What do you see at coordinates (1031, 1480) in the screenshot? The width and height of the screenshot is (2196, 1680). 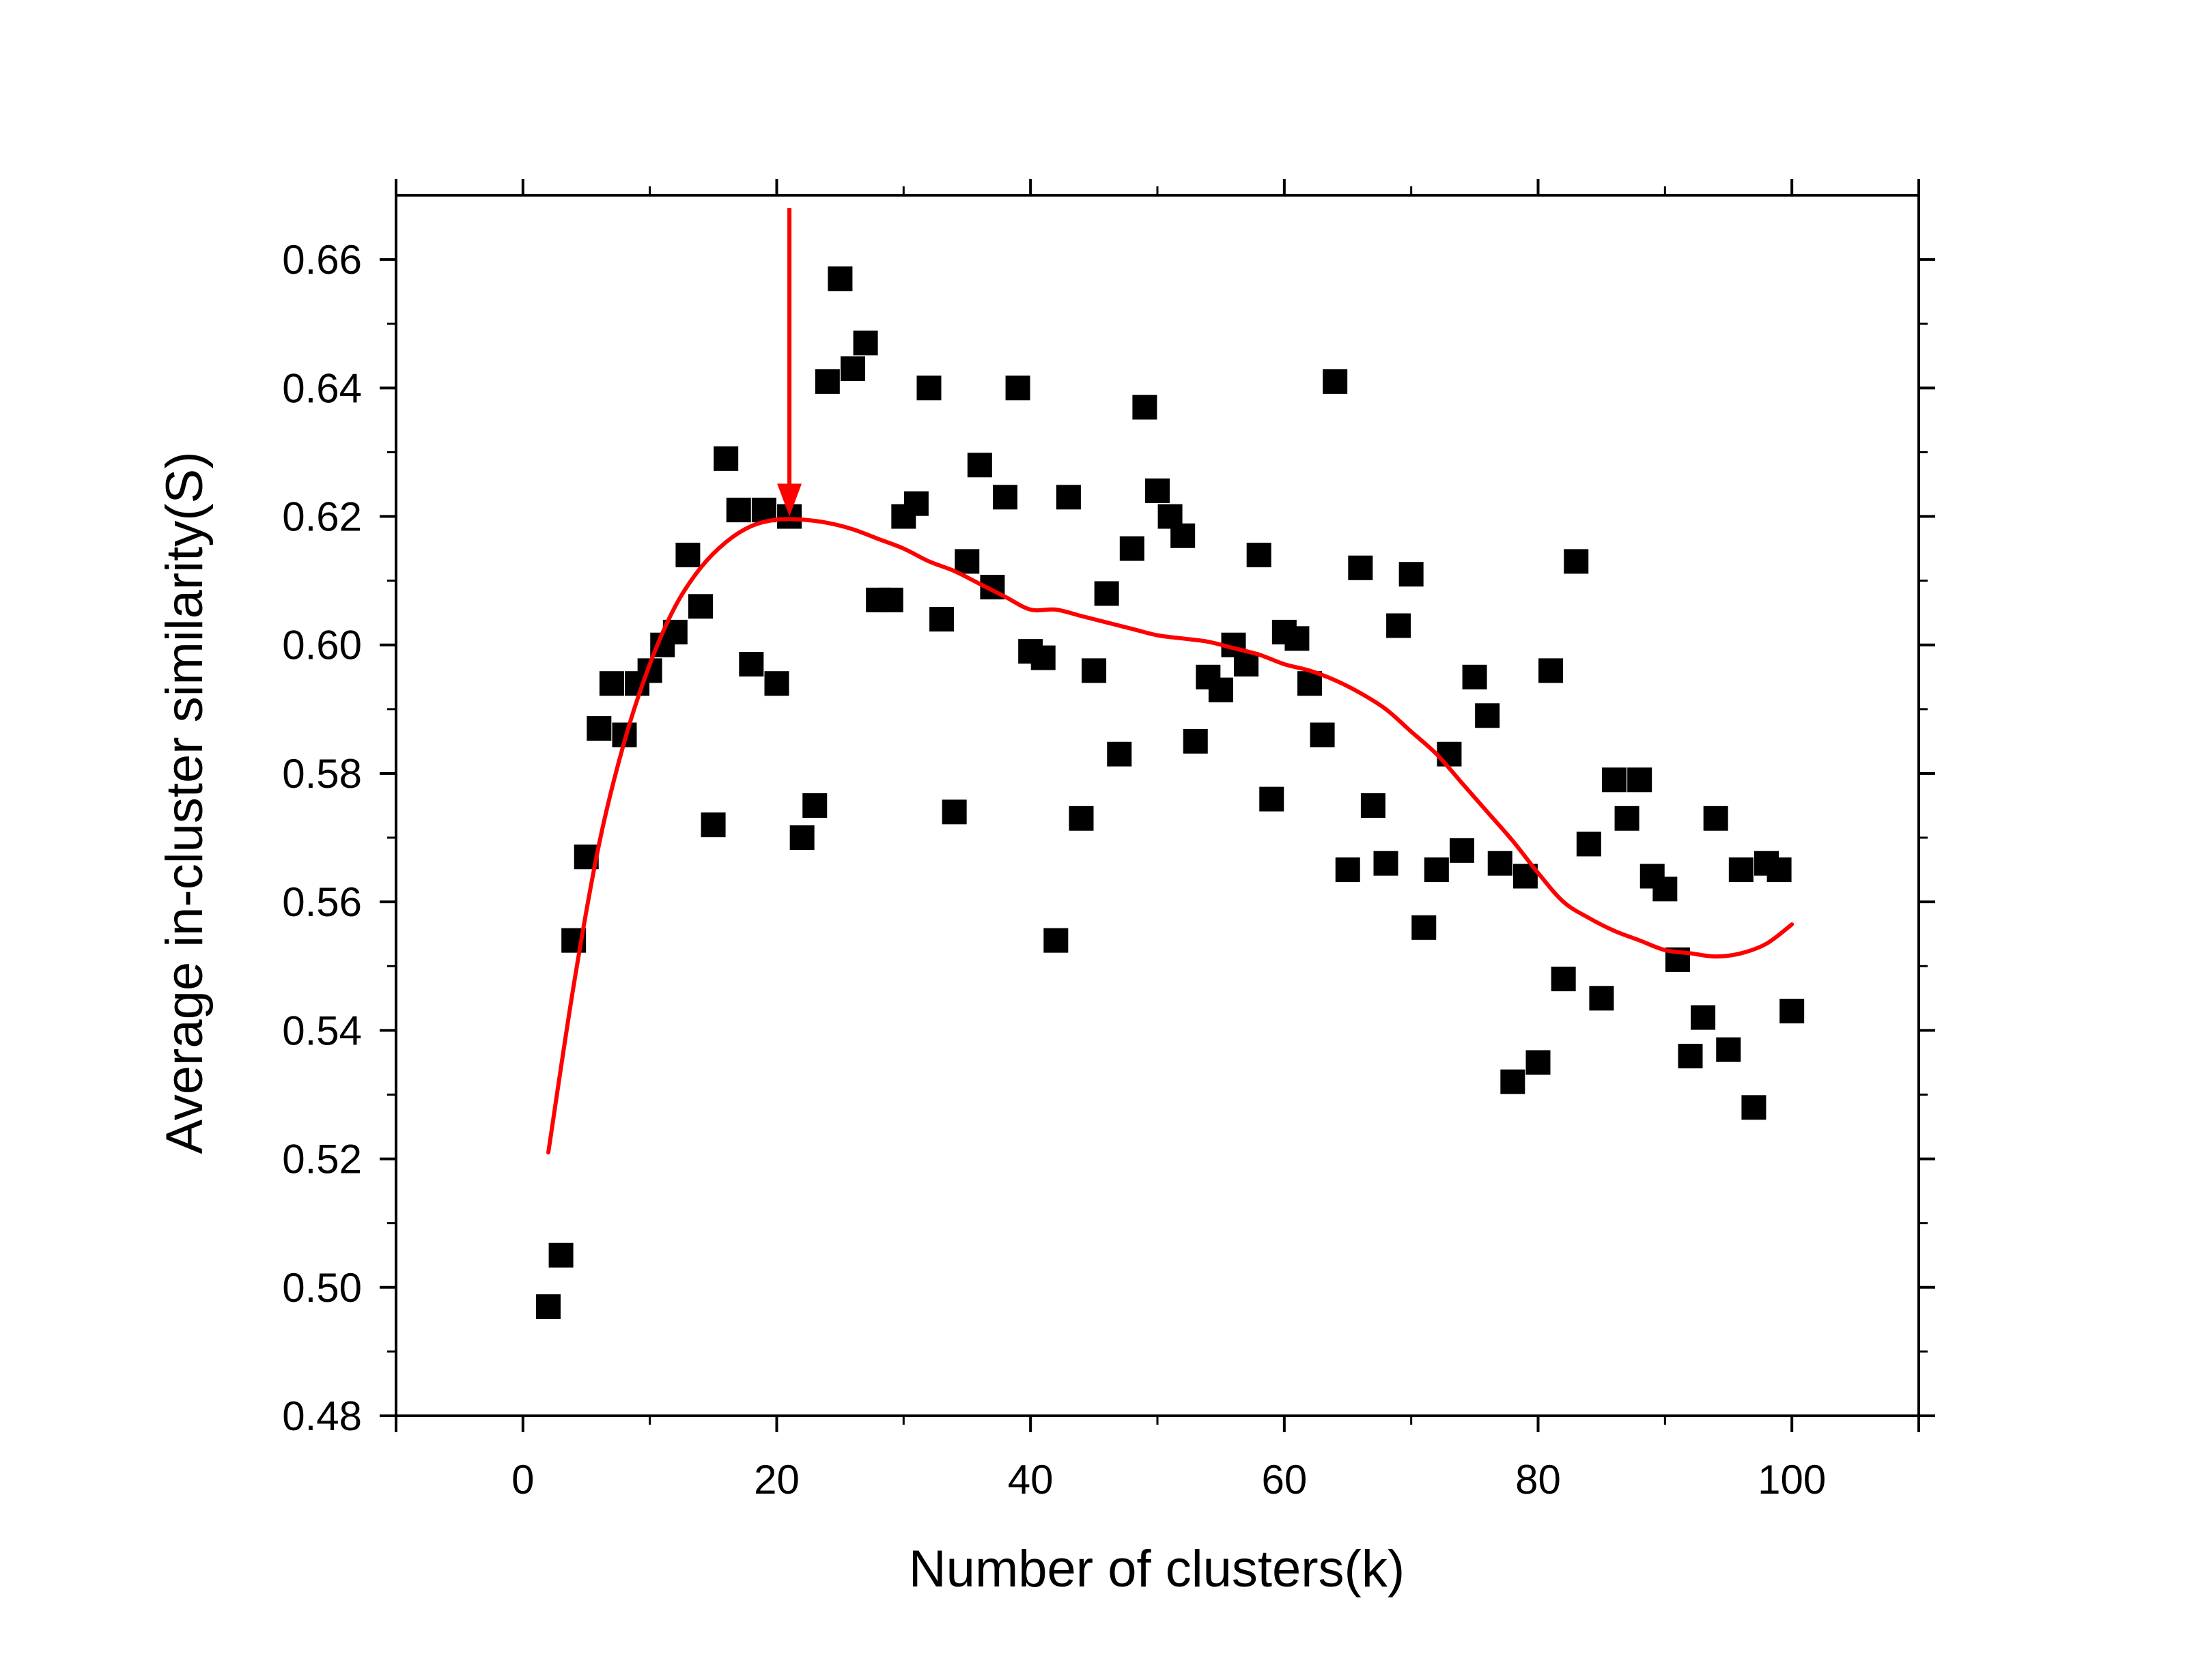 I see `x-tick-label: 40` at bounding box center [1031, 1480].